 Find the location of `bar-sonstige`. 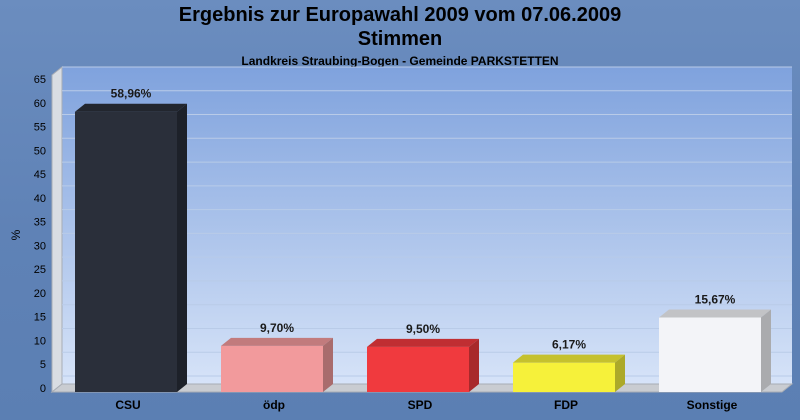

bar-sonstige is located at coordinates (715, 350).